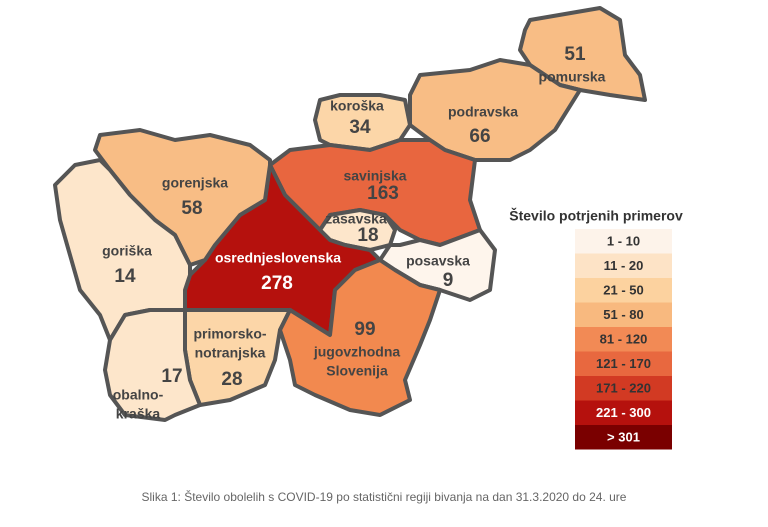 This screenshot has width=768, height=527. I want to click on region-value: 99, so click(364, 329).